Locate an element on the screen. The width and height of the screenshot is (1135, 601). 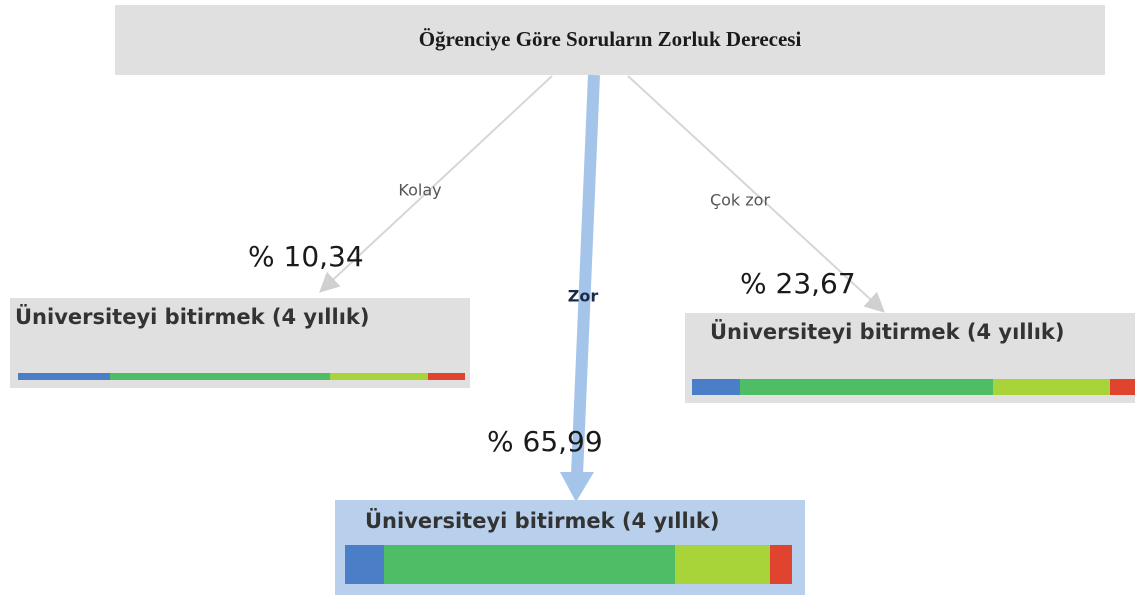
percent: % 65,99 is located at coordinates (545, 441).